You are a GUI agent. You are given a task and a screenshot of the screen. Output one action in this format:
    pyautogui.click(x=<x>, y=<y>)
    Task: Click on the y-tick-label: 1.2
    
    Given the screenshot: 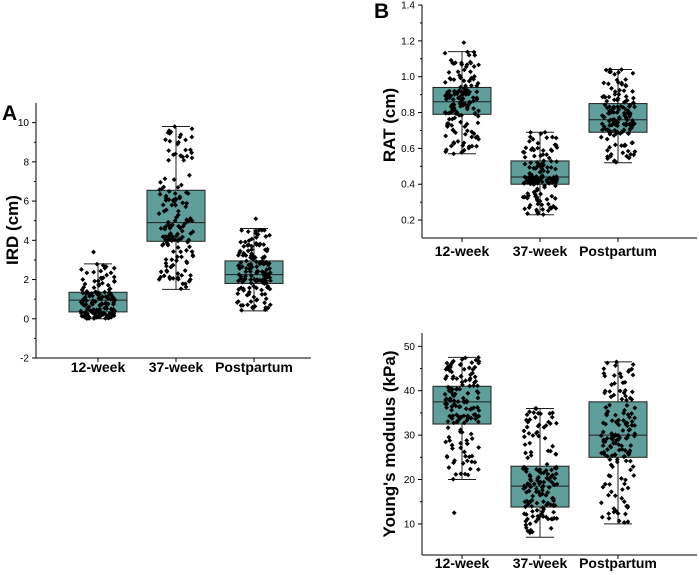 What is the action you would take?
    pyautogui.click(x=408, y=41)
    